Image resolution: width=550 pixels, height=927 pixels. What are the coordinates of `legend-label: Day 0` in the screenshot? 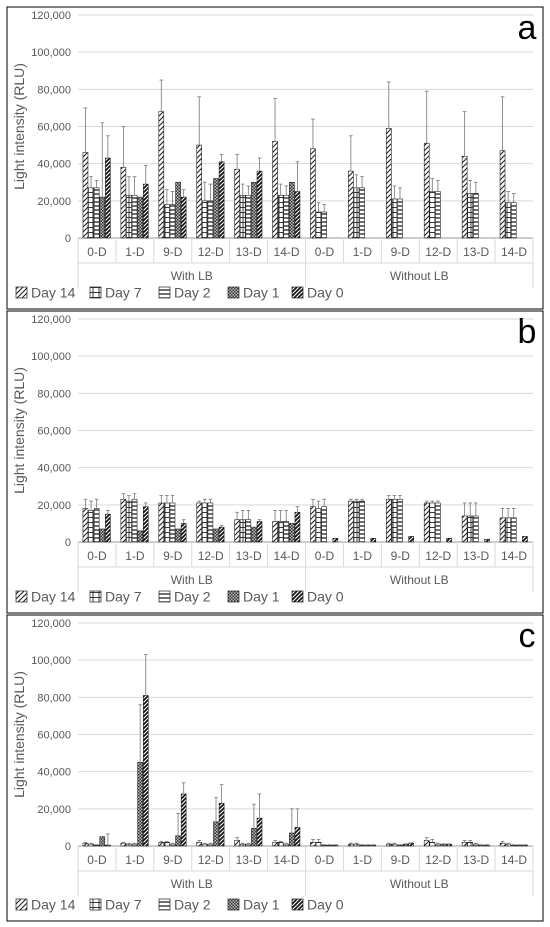 It's located at (325, 905).